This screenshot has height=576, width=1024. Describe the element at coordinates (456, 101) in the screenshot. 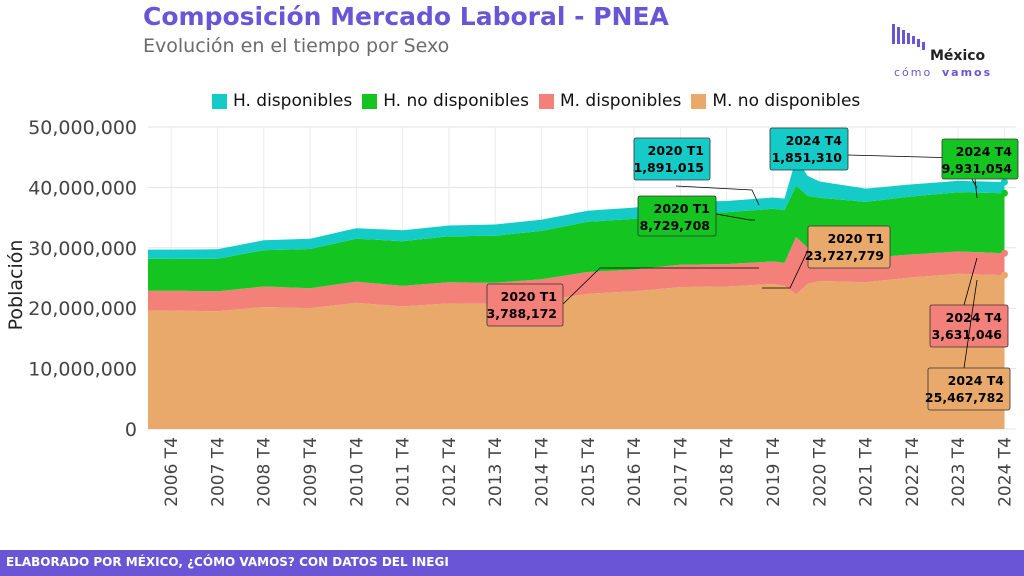

I see `legend-label: H. no disponibles` at that location.